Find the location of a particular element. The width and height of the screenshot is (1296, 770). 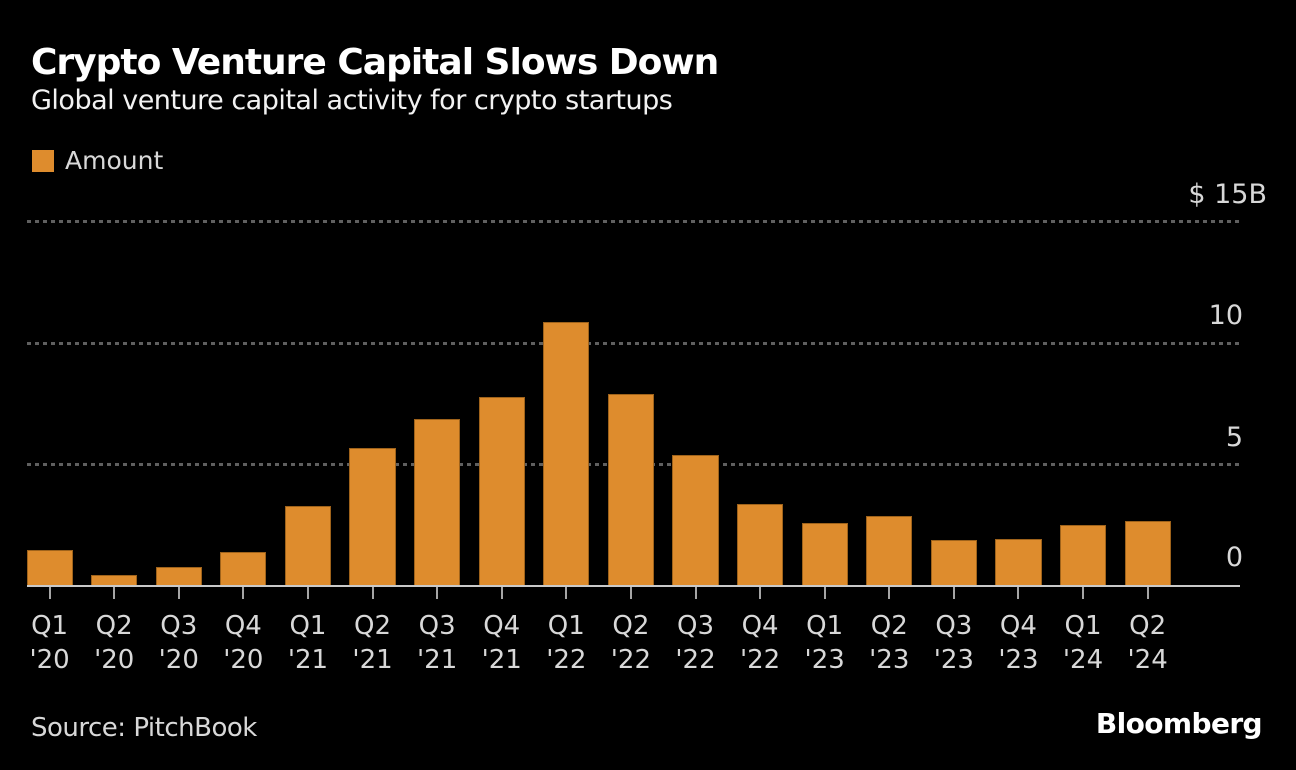

x-axis-label-q3-20: Q3'20 is located at coordinates (178, 643).